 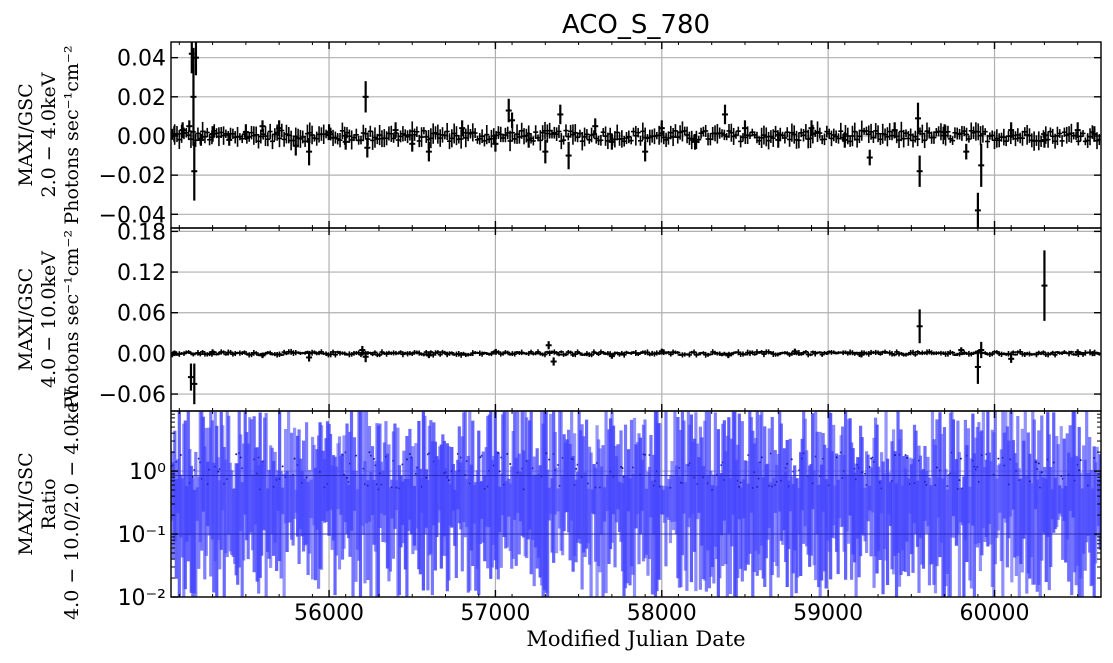 I want to click on y-tick-label: −0.02, so click(x=132, y=176).